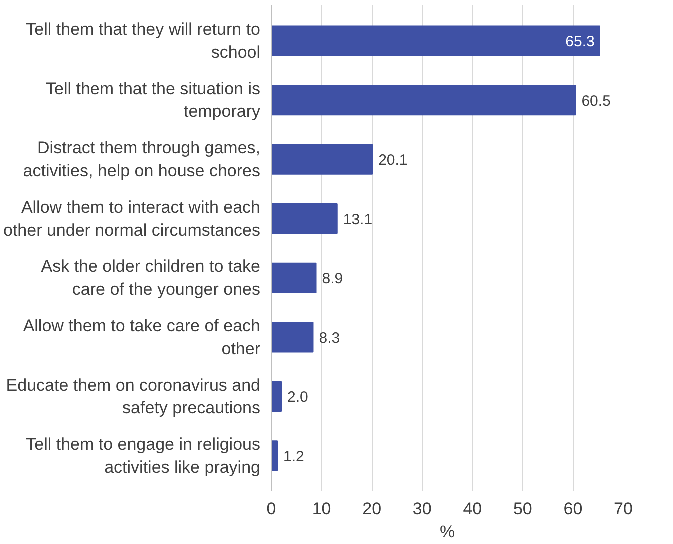  I want to click on y-tick-label: Allow them to interact with each other under normal circumstances, so click(132, 219).